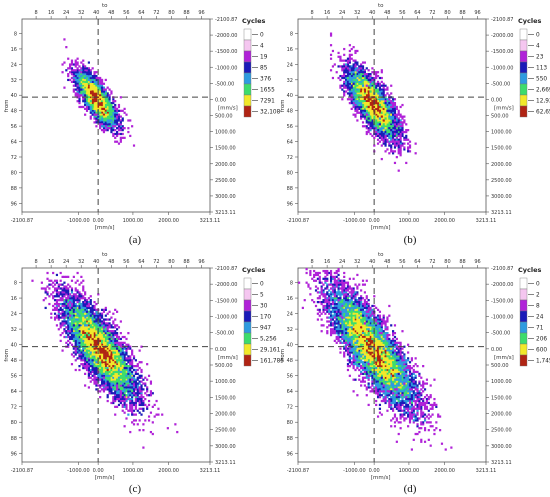 The image size is (550, 497). I want to click on legend-label: 161,785, so click(272, 362).